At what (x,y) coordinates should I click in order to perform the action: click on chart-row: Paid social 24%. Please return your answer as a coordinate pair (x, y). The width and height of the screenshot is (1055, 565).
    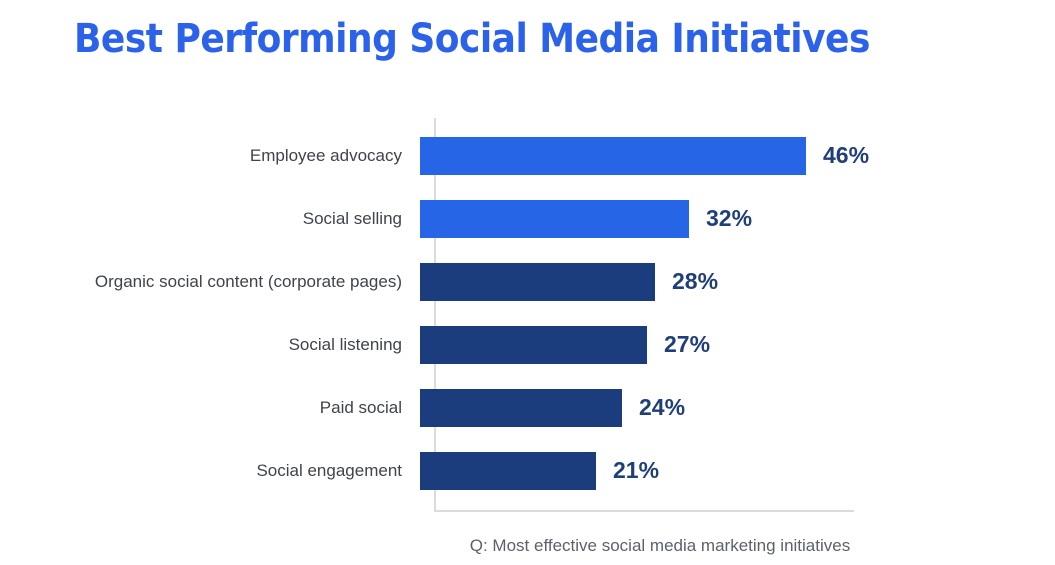
    Looking at the image, I should click on (527, 407).